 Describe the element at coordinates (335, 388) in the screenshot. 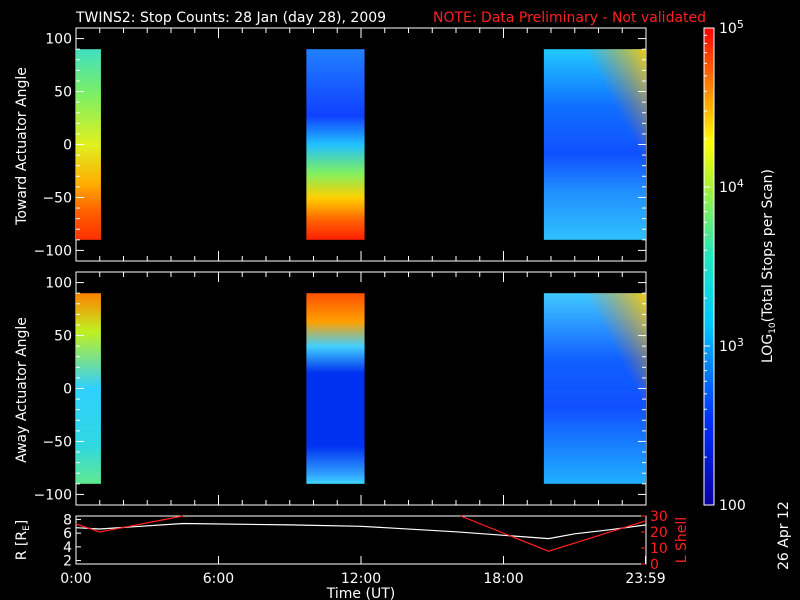

I see `away-block` at that location.